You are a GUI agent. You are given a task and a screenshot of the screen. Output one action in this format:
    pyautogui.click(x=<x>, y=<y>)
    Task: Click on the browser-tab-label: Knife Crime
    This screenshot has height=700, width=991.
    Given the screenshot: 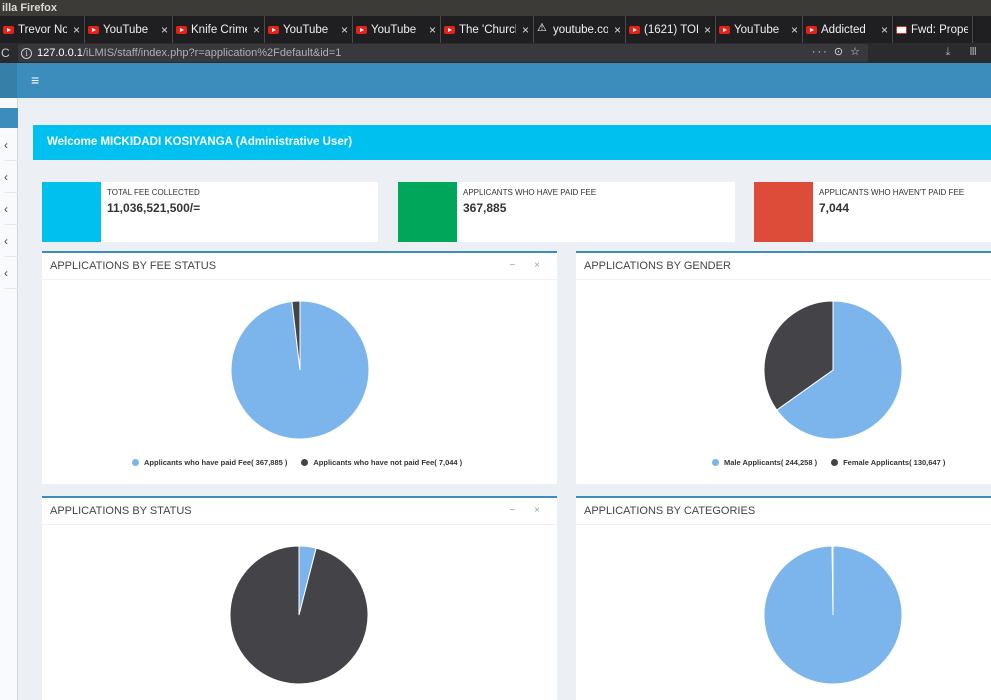 What is the action you would take?
    pyautogui.click(x=219, y=29)
    